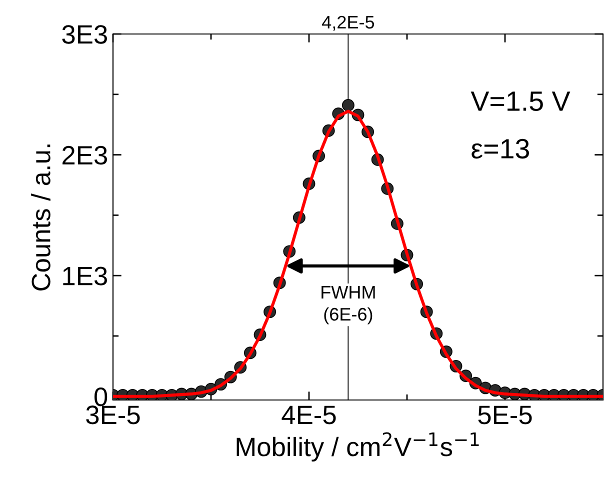 The image size is (609, 480). What do you see at coordinates (101, 397) in the screenshot?
I see `y-tick-label: 0` at bounding box center [101, 397].